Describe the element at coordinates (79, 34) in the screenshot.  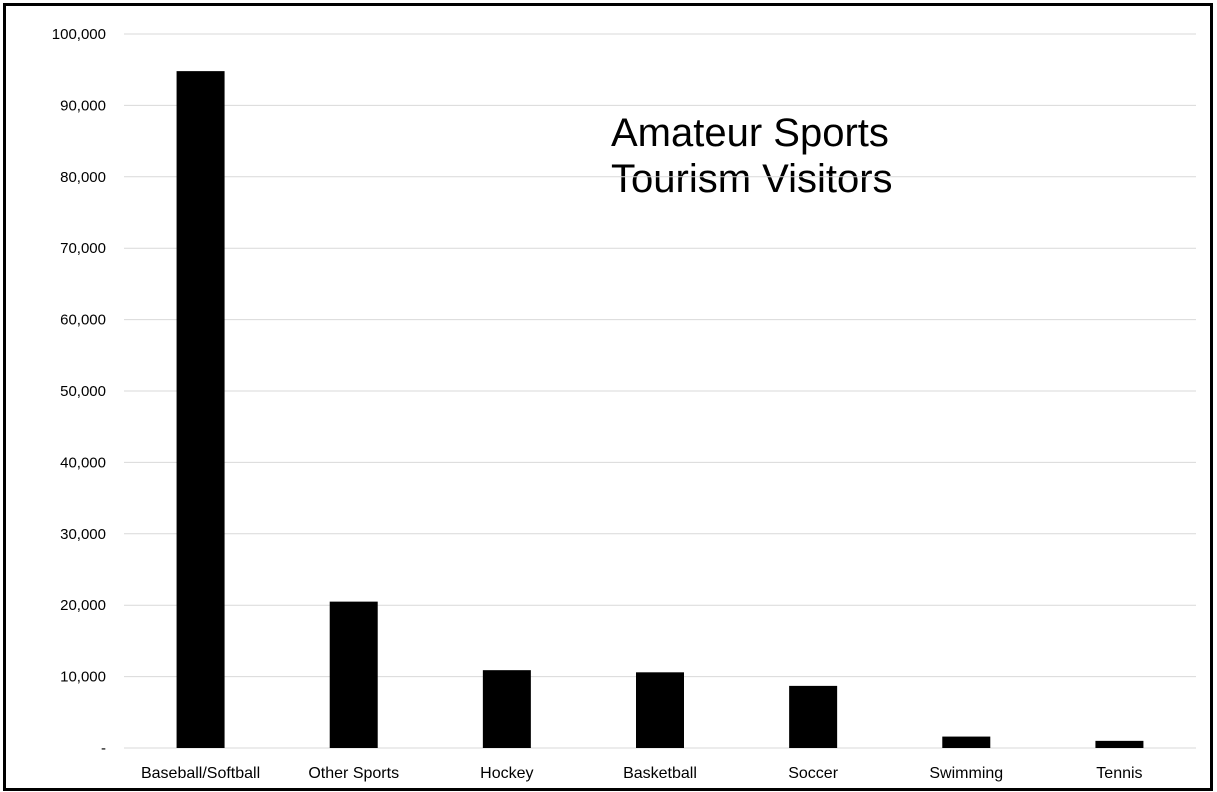
I see `y-tick-label: 100,000` at that location.